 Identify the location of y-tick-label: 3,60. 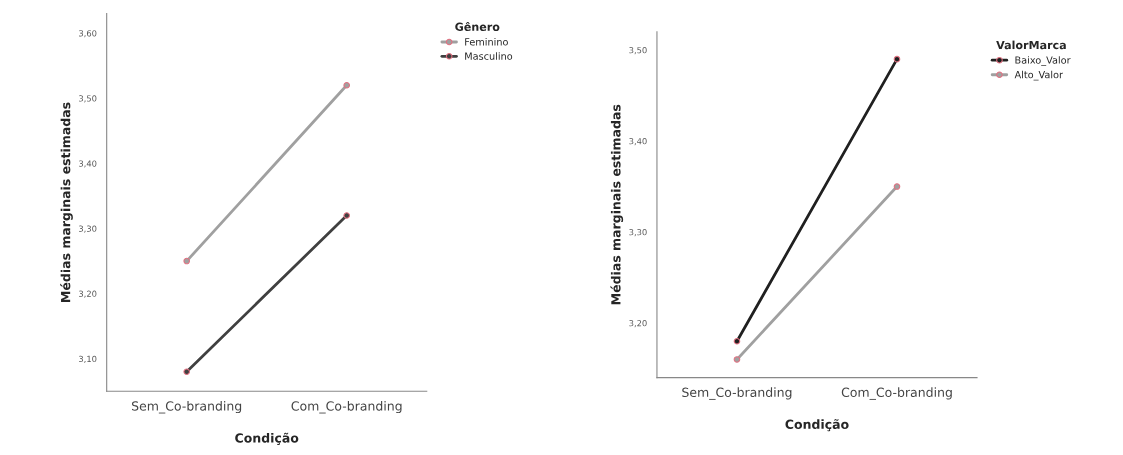
(88, 34).